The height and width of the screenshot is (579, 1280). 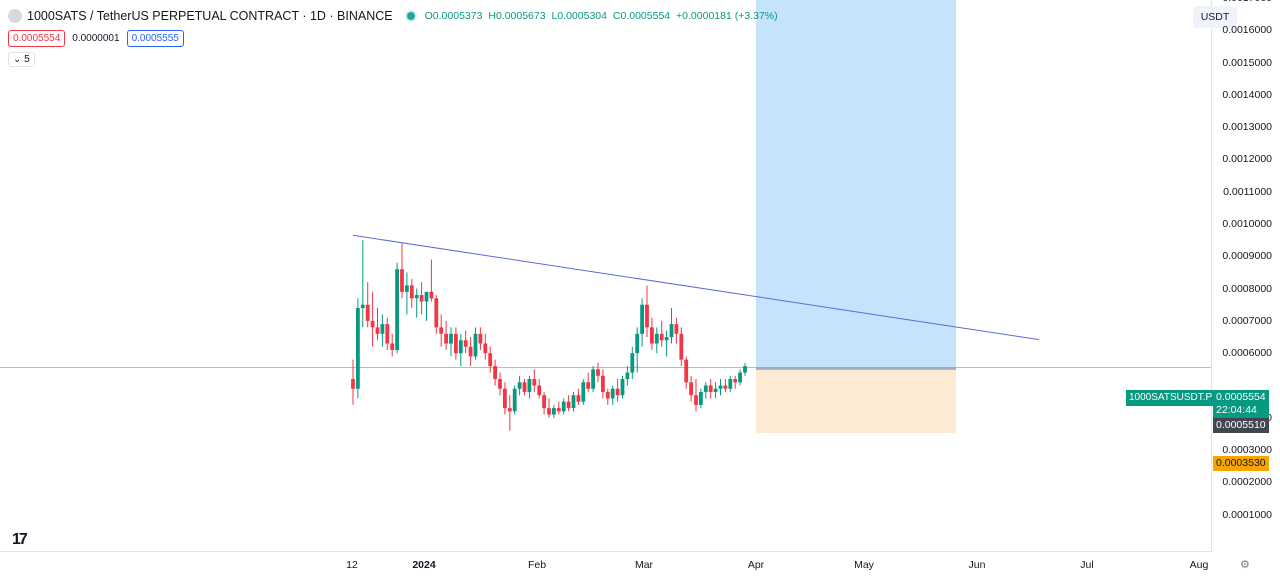 What do you see at coordinates (1247, 30) in the screenshot?
I see `price-tick-label: 0.0016000` at bounding box center [1247, 30].